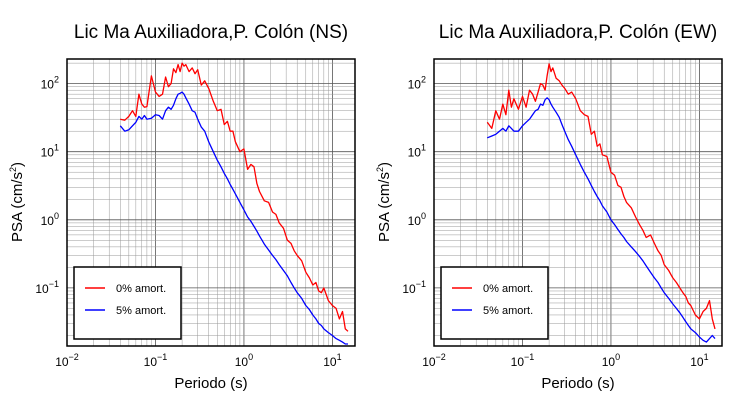 Image resolution: width=730 pixels, height=400 pixels. What do you see at coordinates (211, 32) in the screenshot?
I see `chart-title: Lic Ma Auxiliadora,P. Colón (NS)` at bounding box center [211, 32].